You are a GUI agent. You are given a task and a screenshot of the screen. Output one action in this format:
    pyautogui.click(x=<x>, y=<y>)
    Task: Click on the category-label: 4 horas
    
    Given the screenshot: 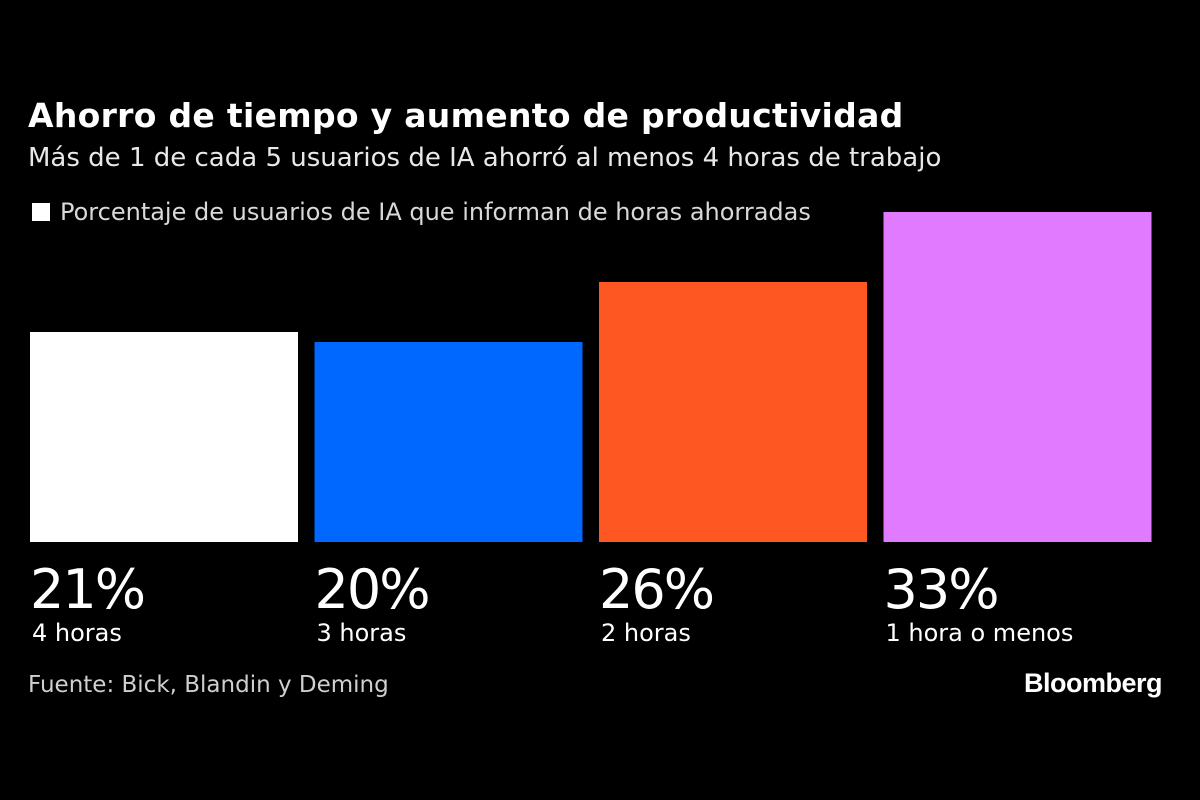 What is the action you would take?
    pyautogui.click(x=77, y=633)
    